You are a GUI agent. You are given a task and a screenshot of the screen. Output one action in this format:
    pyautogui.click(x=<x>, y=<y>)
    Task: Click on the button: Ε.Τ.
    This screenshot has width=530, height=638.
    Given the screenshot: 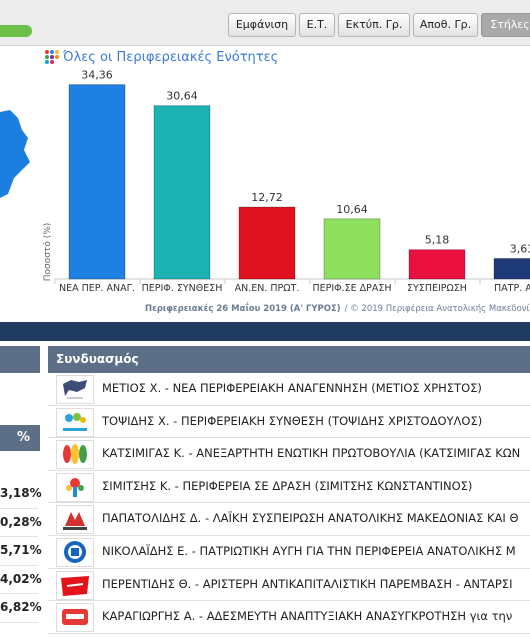 What is the action you would take?
    pyautogui.click(x=317, y=25)
    